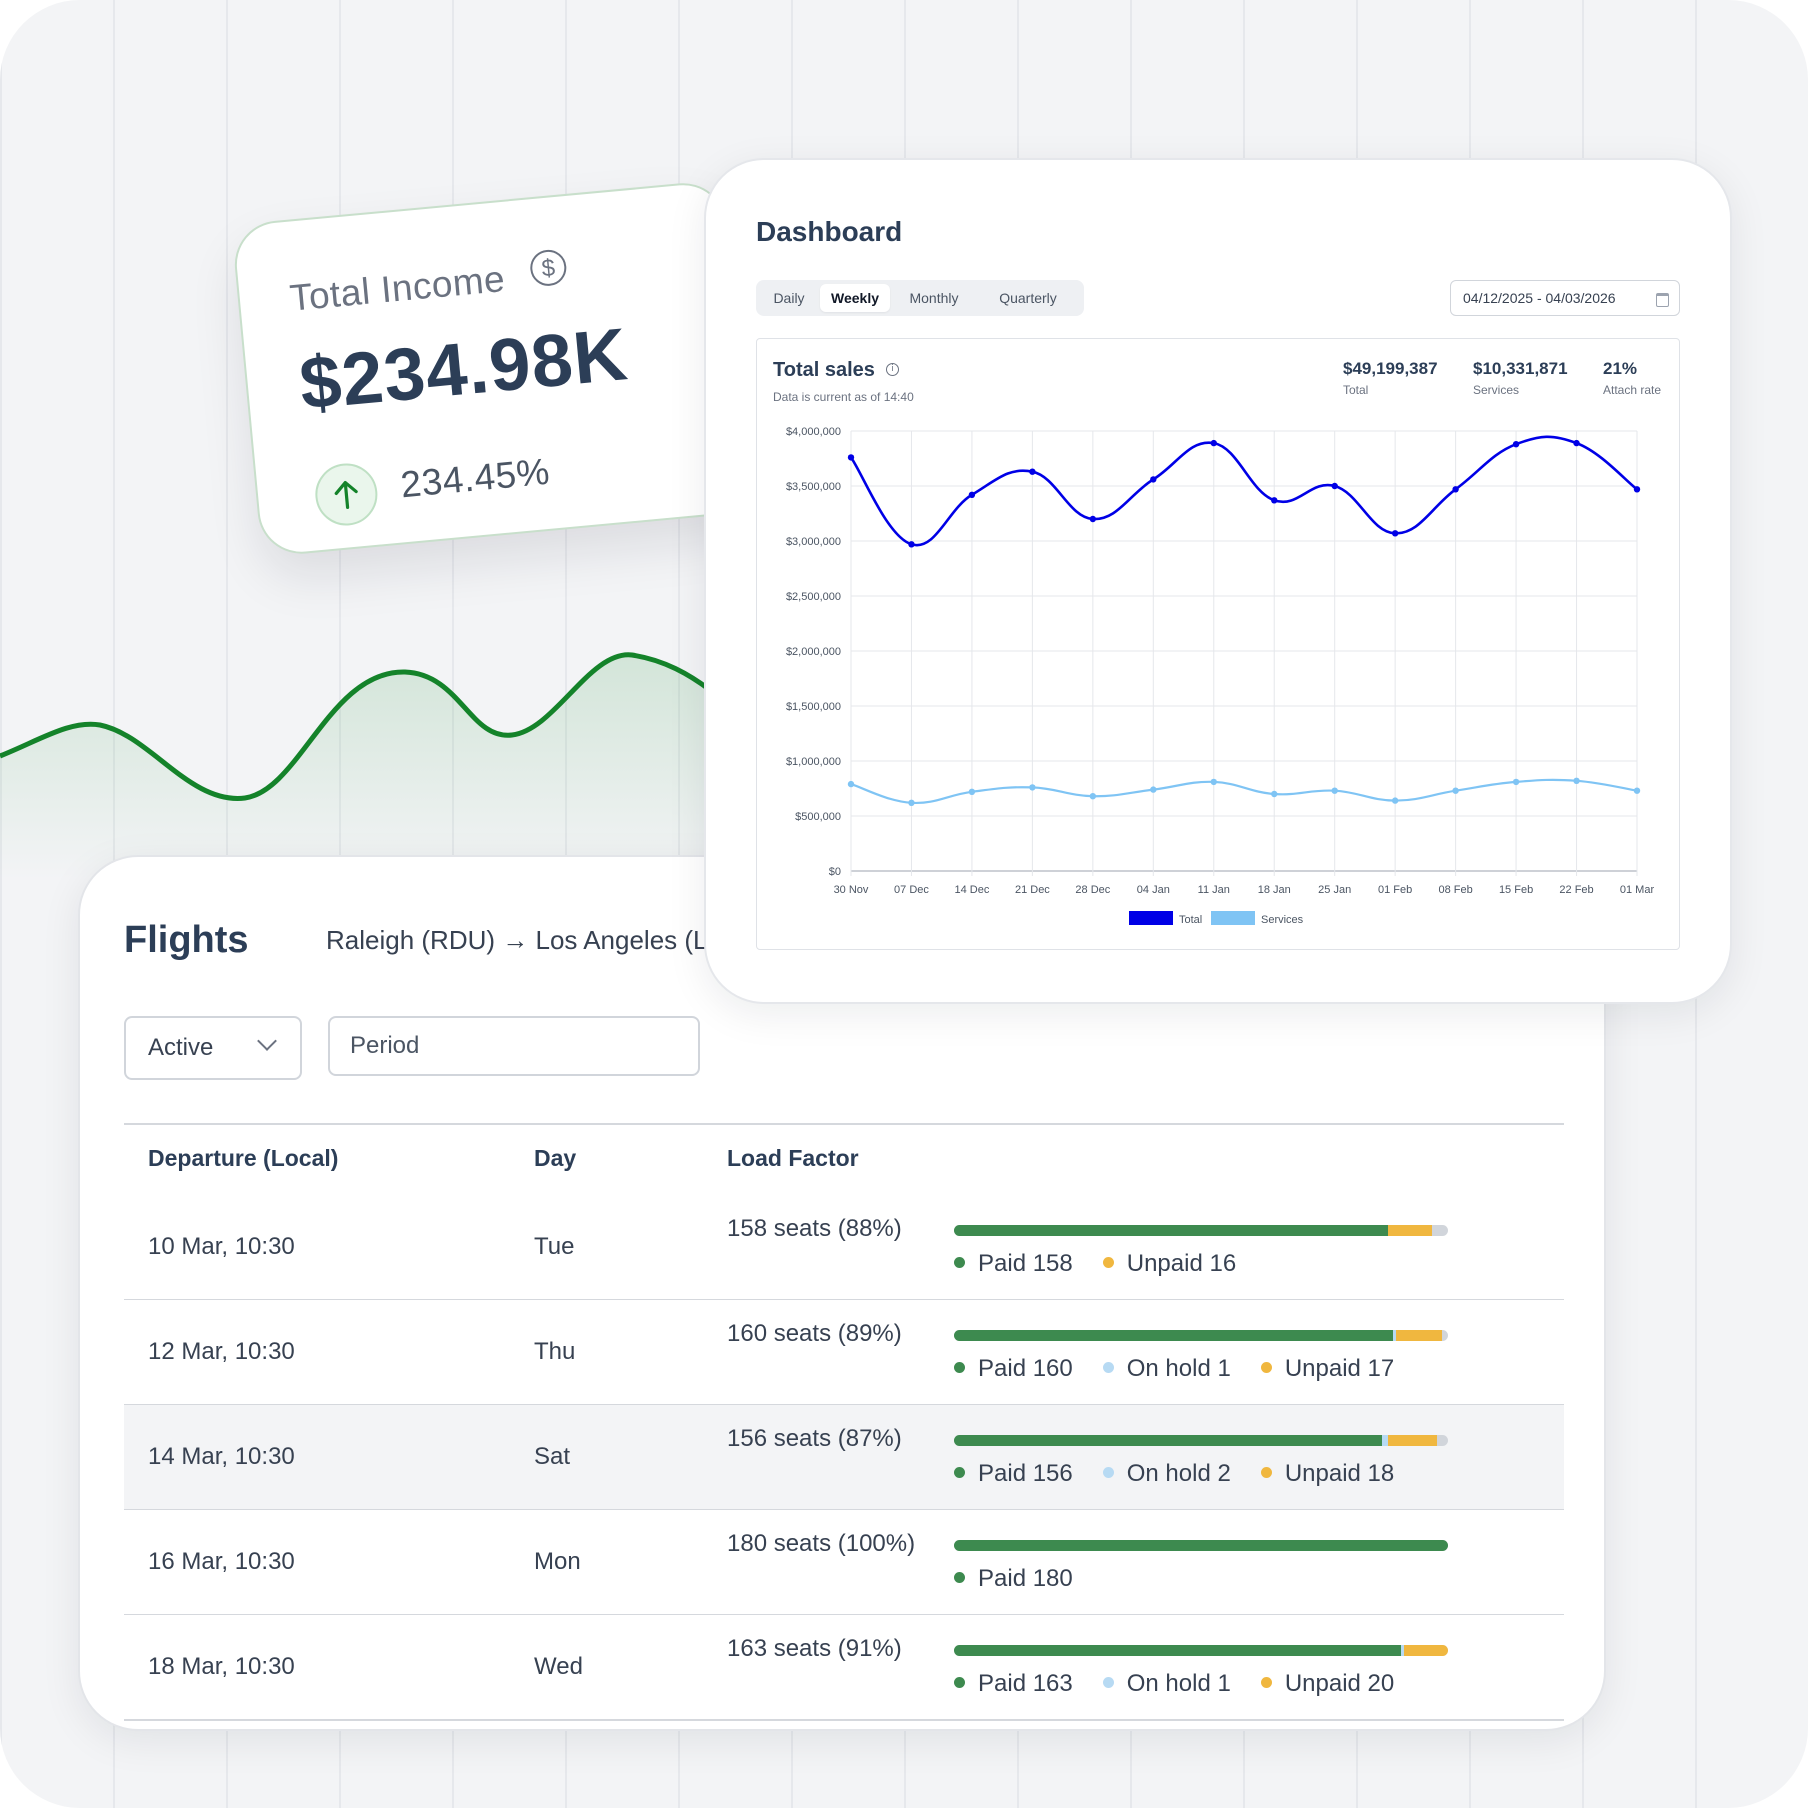  Describe the element at coordinates (855, 298) in the screenshot. I see `tab-weekly: Weekly` at that location.